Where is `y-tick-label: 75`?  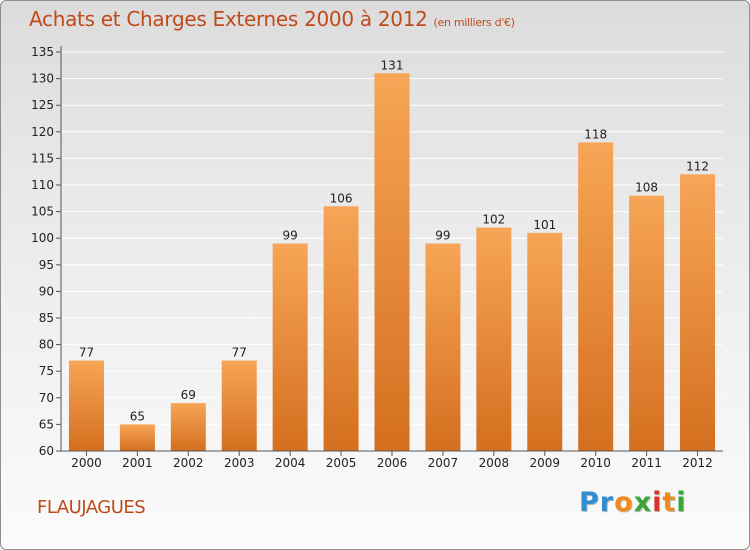
y-tick-label: 75 is located at coordinates (46, 371).